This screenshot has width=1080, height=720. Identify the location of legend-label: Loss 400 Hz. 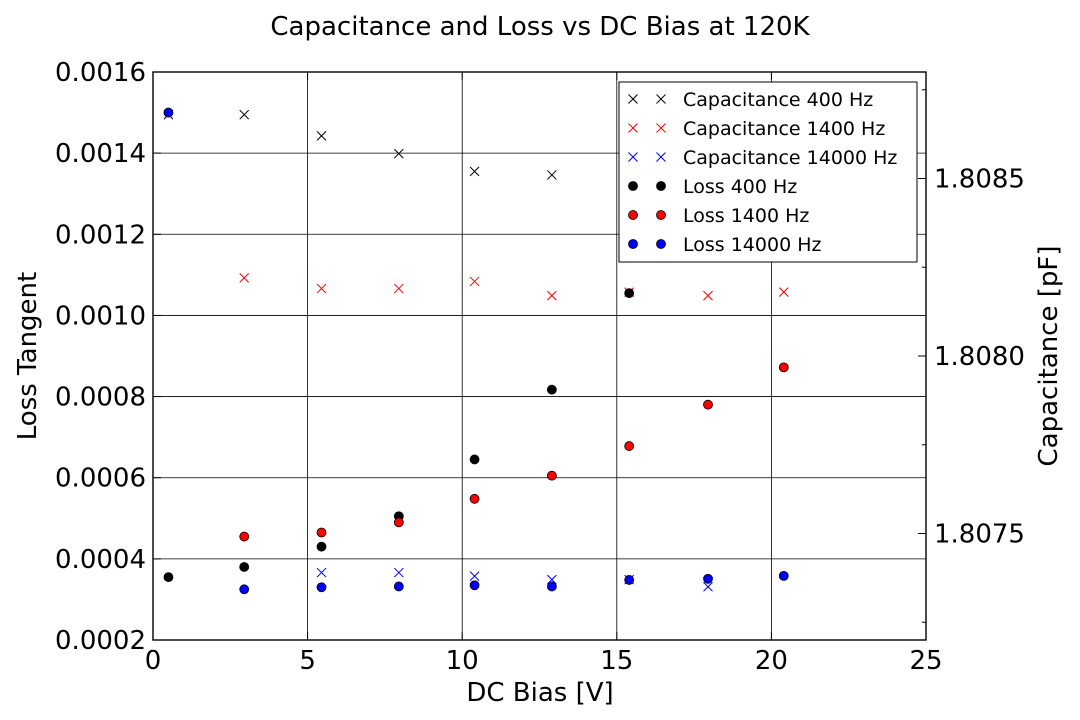
(740, 187).